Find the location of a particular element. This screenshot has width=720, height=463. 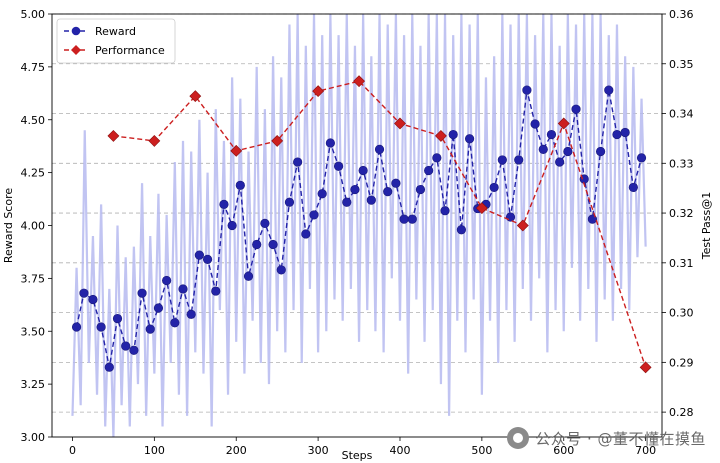

x-tick-label: 700 is located at coordinates (645, 450).